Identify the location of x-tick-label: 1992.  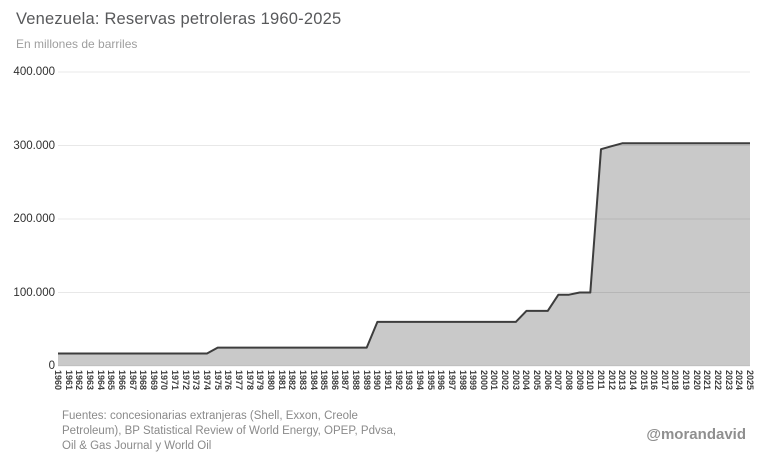
(398, 380).